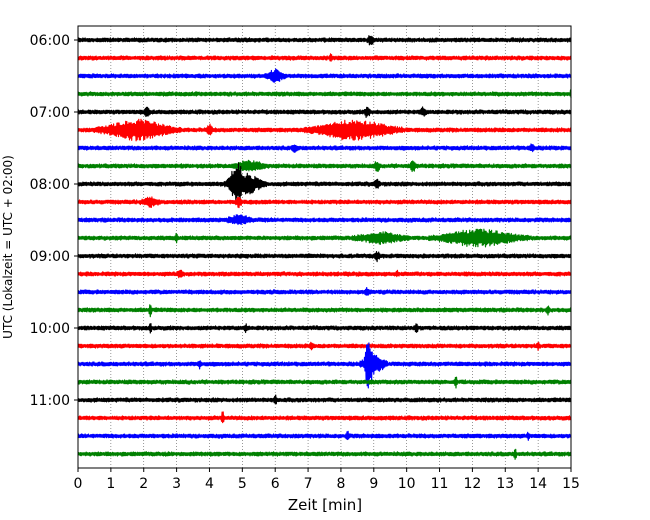 The width and height of the screenshot is (650, 520). Describe the element at coordinates (176, 484) in the screenshot. I see `x-tick-label: 3` at that location.